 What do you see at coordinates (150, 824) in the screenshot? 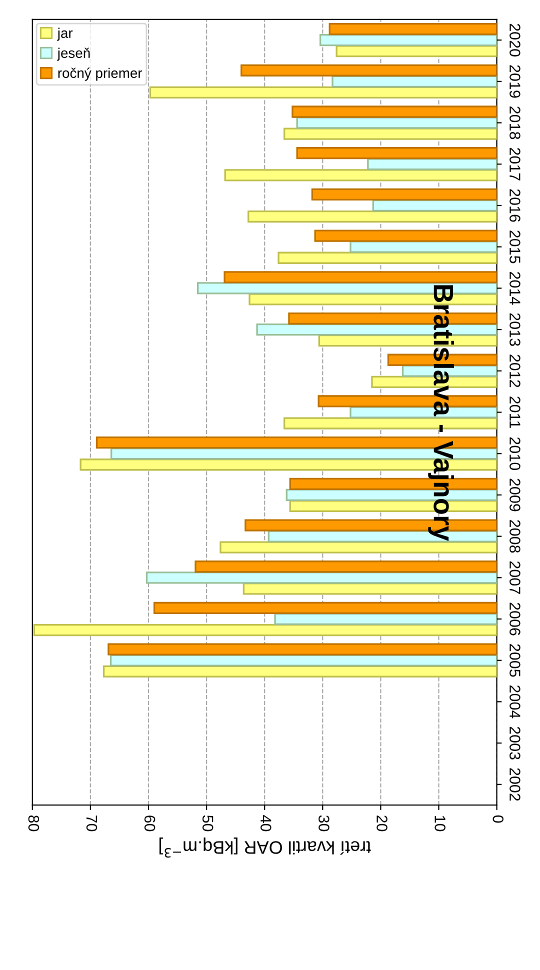
I see `x-tick-label: 60` at bounding box center [150, 824].